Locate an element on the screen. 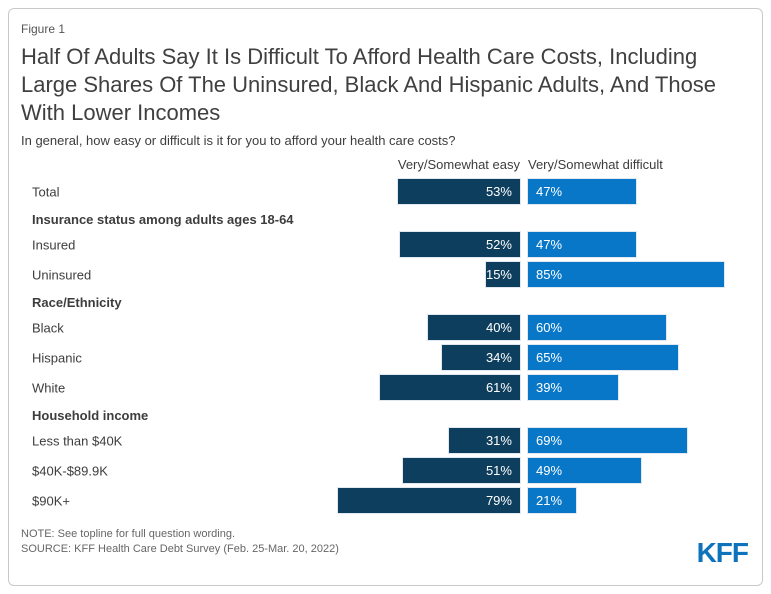  bar-value-easy: 15% is located at coordinates (498, 274).